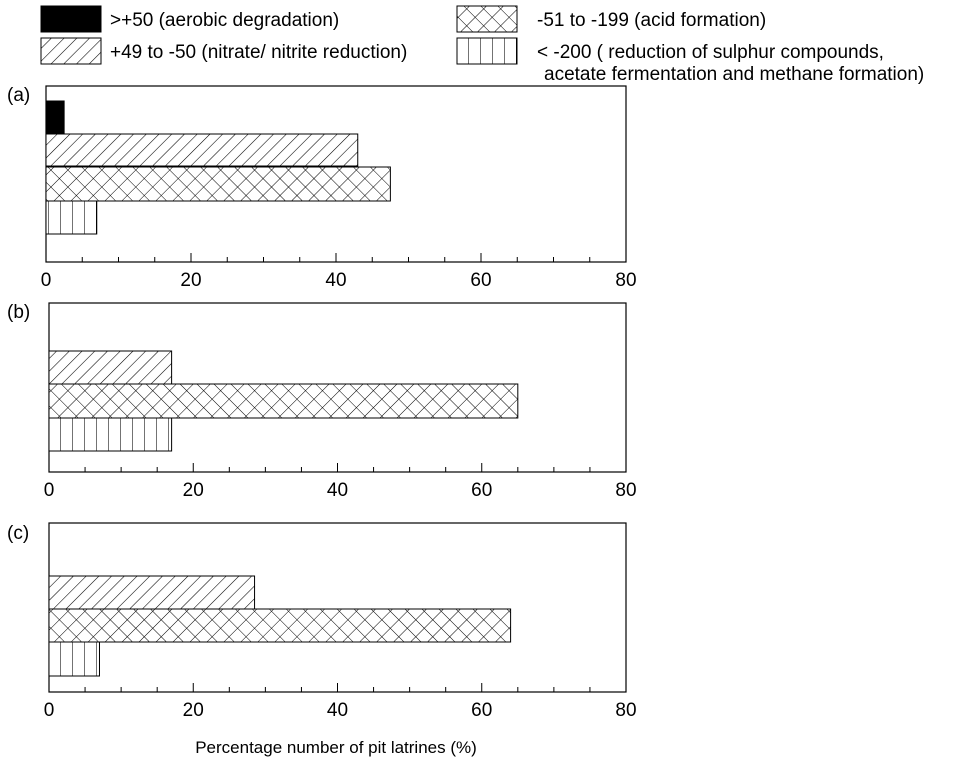  What do you see at coordinates (710, 52) in the screenshot?
I see `legend-label-sulphur: < -200 ( reduction of sulphur compounds,` at bounding box center [710, 52].